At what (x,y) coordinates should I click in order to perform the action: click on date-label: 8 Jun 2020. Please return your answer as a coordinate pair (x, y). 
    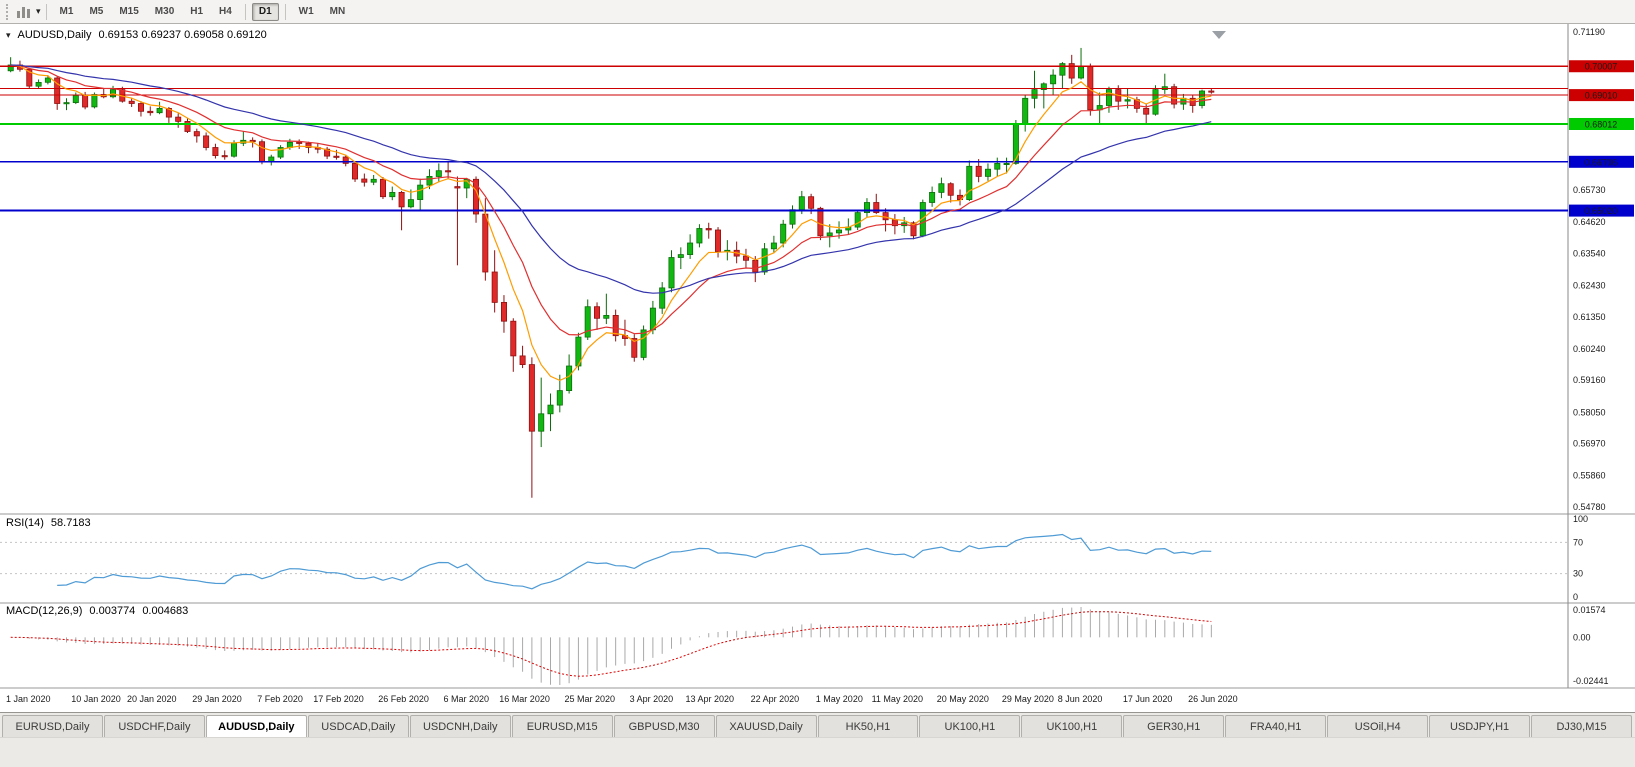
    Looking at the image, I should click on (1080, 699).